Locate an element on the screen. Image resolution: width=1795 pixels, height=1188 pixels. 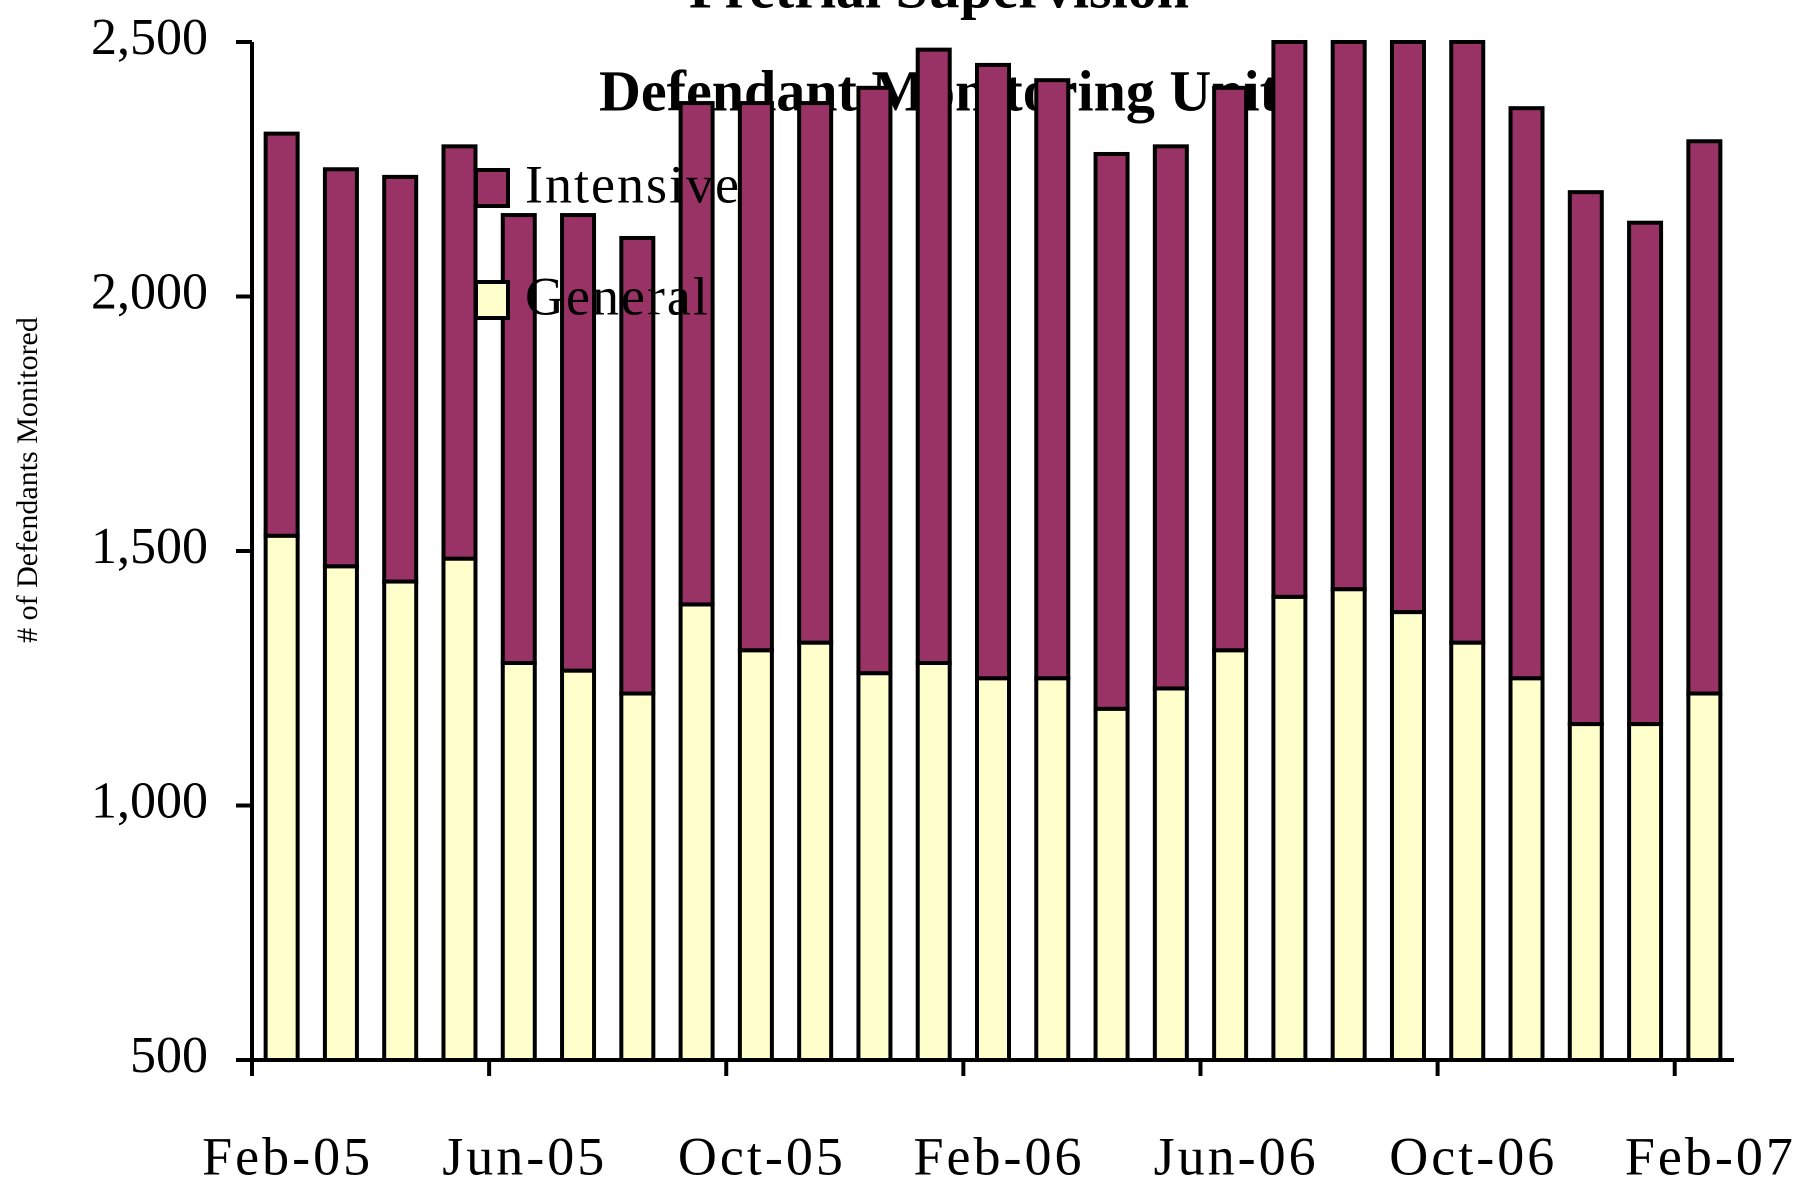
y-axis-label: # of Defendants Monitored is located at coordinates (27, 480).